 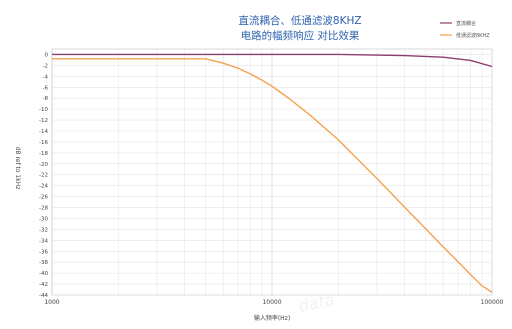 I want to click on y-tick-label: -2, so click(x=45, y=66).